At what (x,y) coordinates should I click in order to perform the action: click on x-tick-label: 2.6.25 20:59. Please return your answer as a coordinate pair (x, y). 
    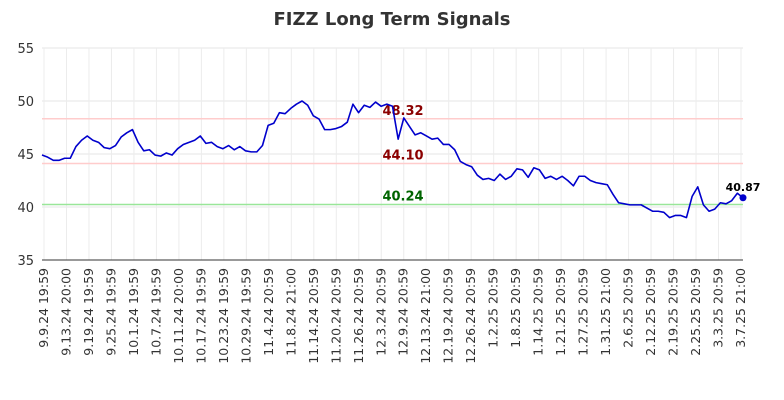
    Looking at the image, I should click on (628, 308).